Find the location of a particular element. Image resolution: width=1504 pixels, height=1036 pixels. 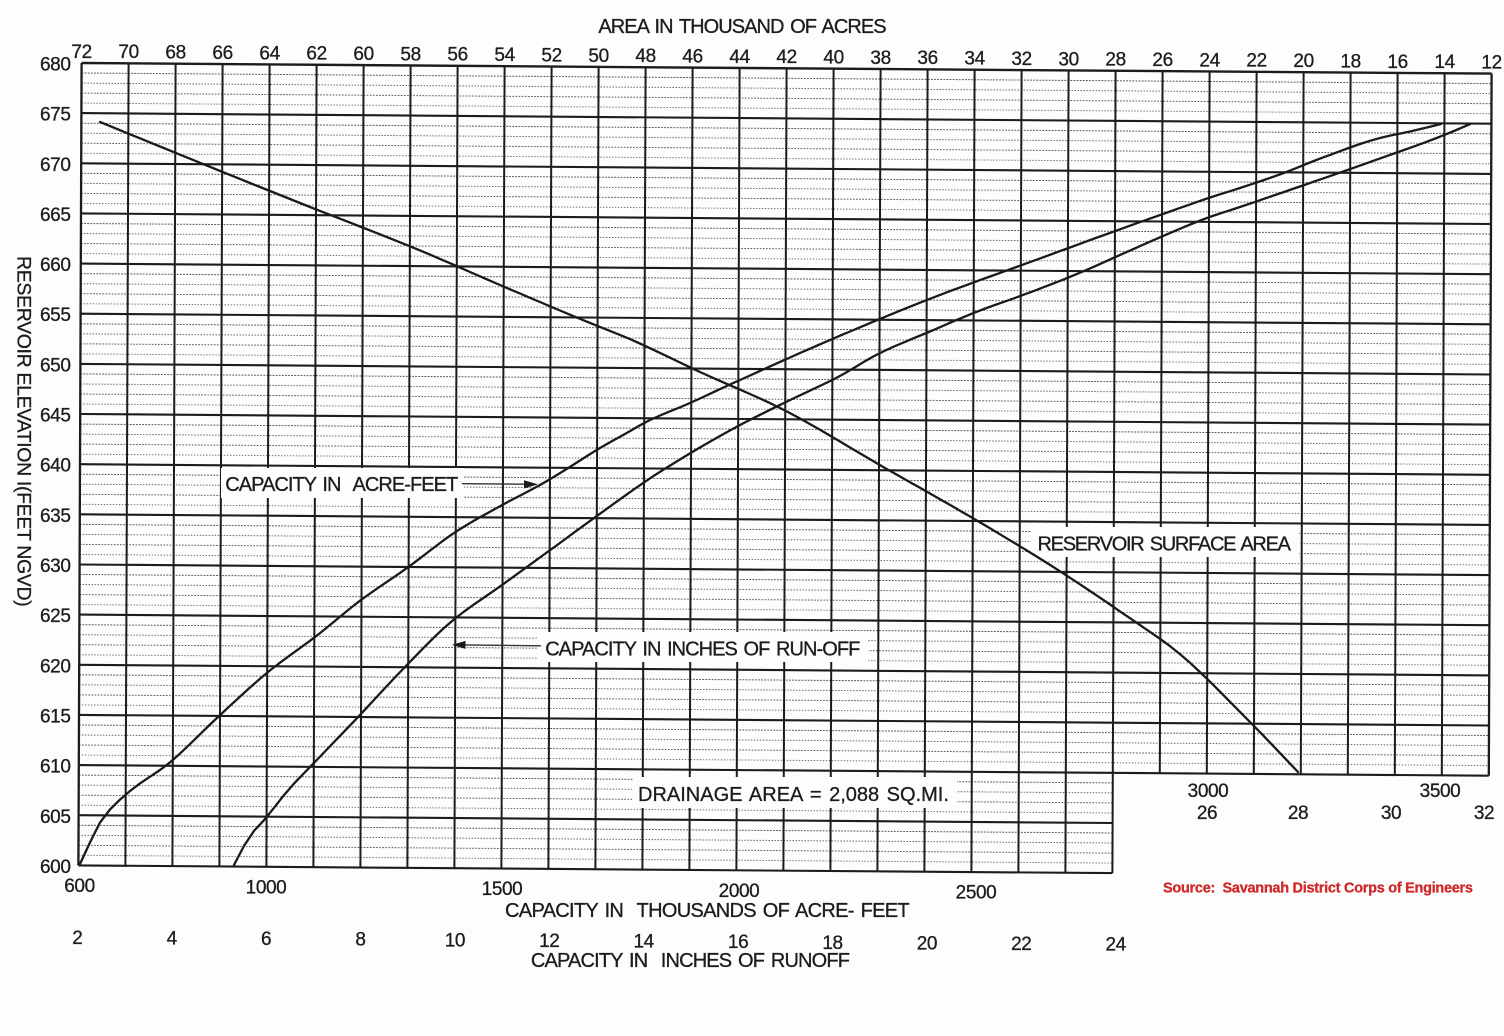

svg-text: DRAINAGE AREA = 2,088 SQ.MI. is located at coordinates (793, 795).